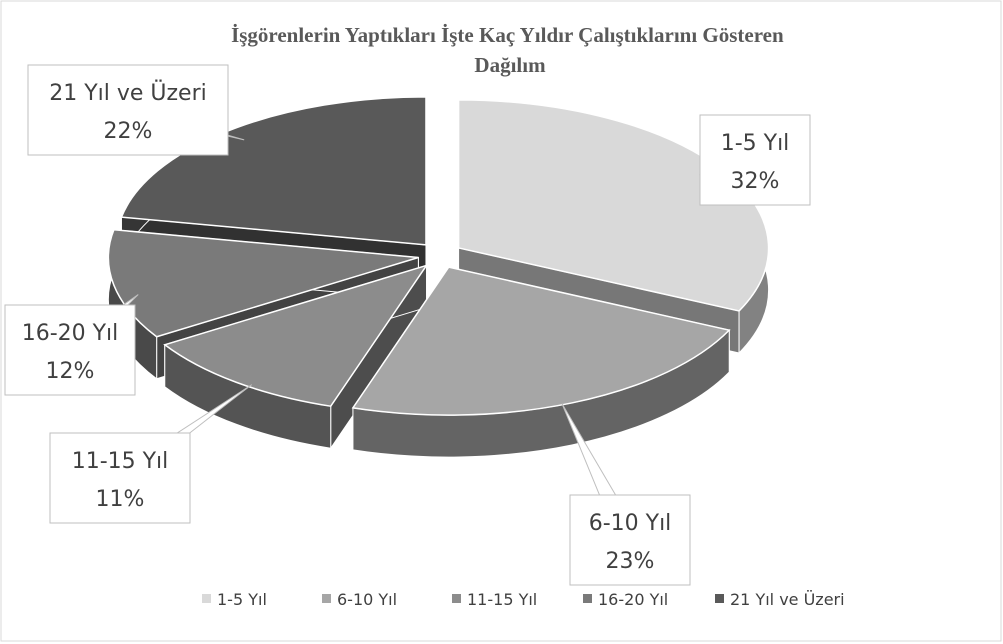 The width and height of the screenshot is (1003, 644). What do you see at coordinates (70, 371) in the screenshot?
I see `label-value: 12%` at bounding box center [70, 371].